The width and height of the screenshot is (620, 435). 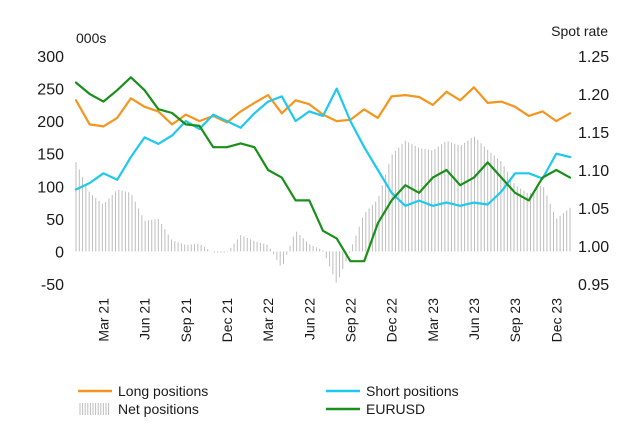 What do you see at coordinates (50, 122) in the screenshot?
I see `left-tick-label: 200` at bounding box center [50, 122].